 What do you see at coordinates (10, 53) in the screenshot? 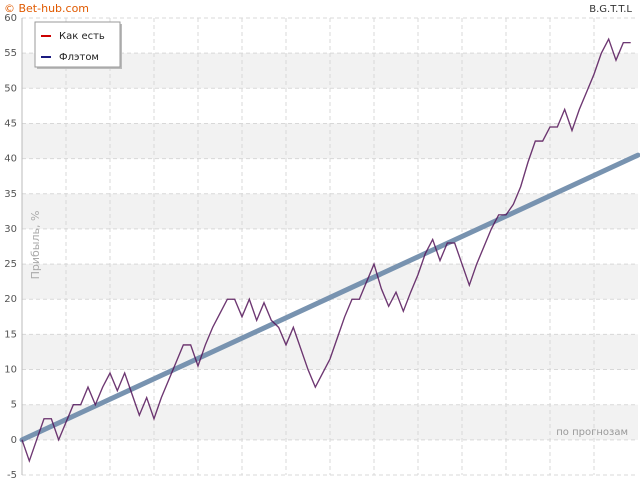
I see `y-tick-label: 55` at bounding box center [10, 53].